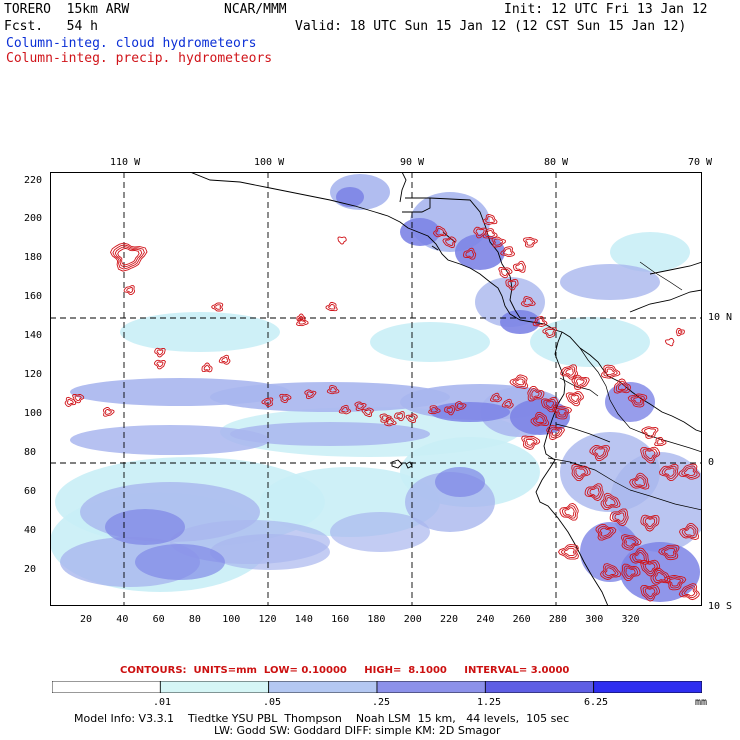 This screenshot has width=740, height=740. I want to click on x-tick-label: 200, so click(412, 619).